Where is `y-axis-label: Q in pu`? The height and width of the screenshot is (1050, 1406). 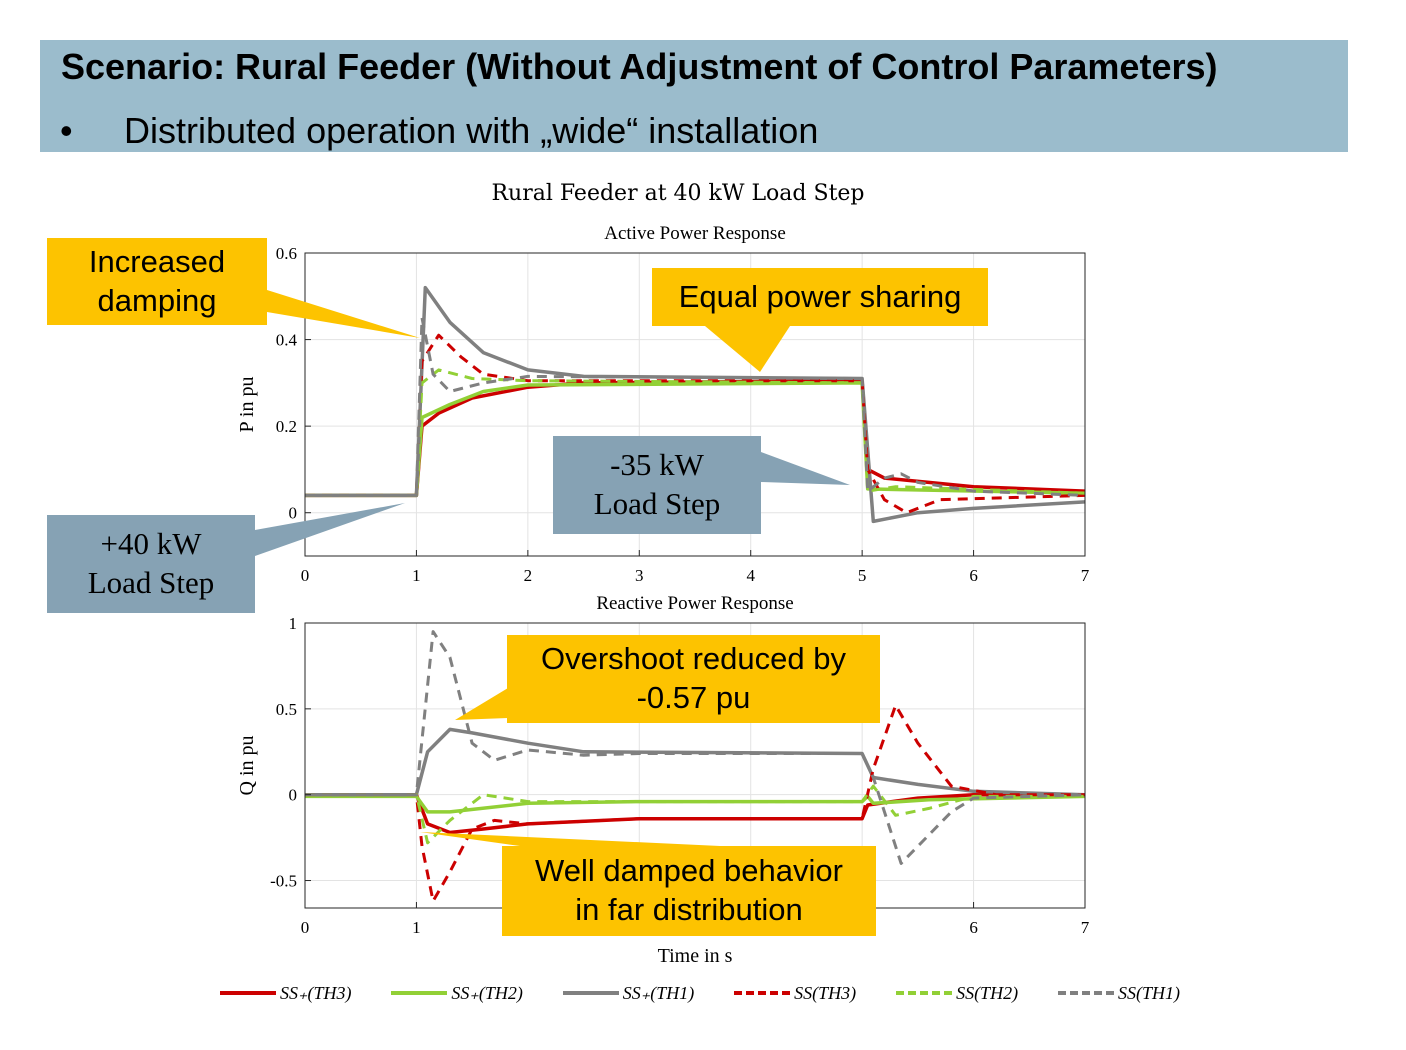
y-axis-label: Q in pu is located at coordinates (247, 766).